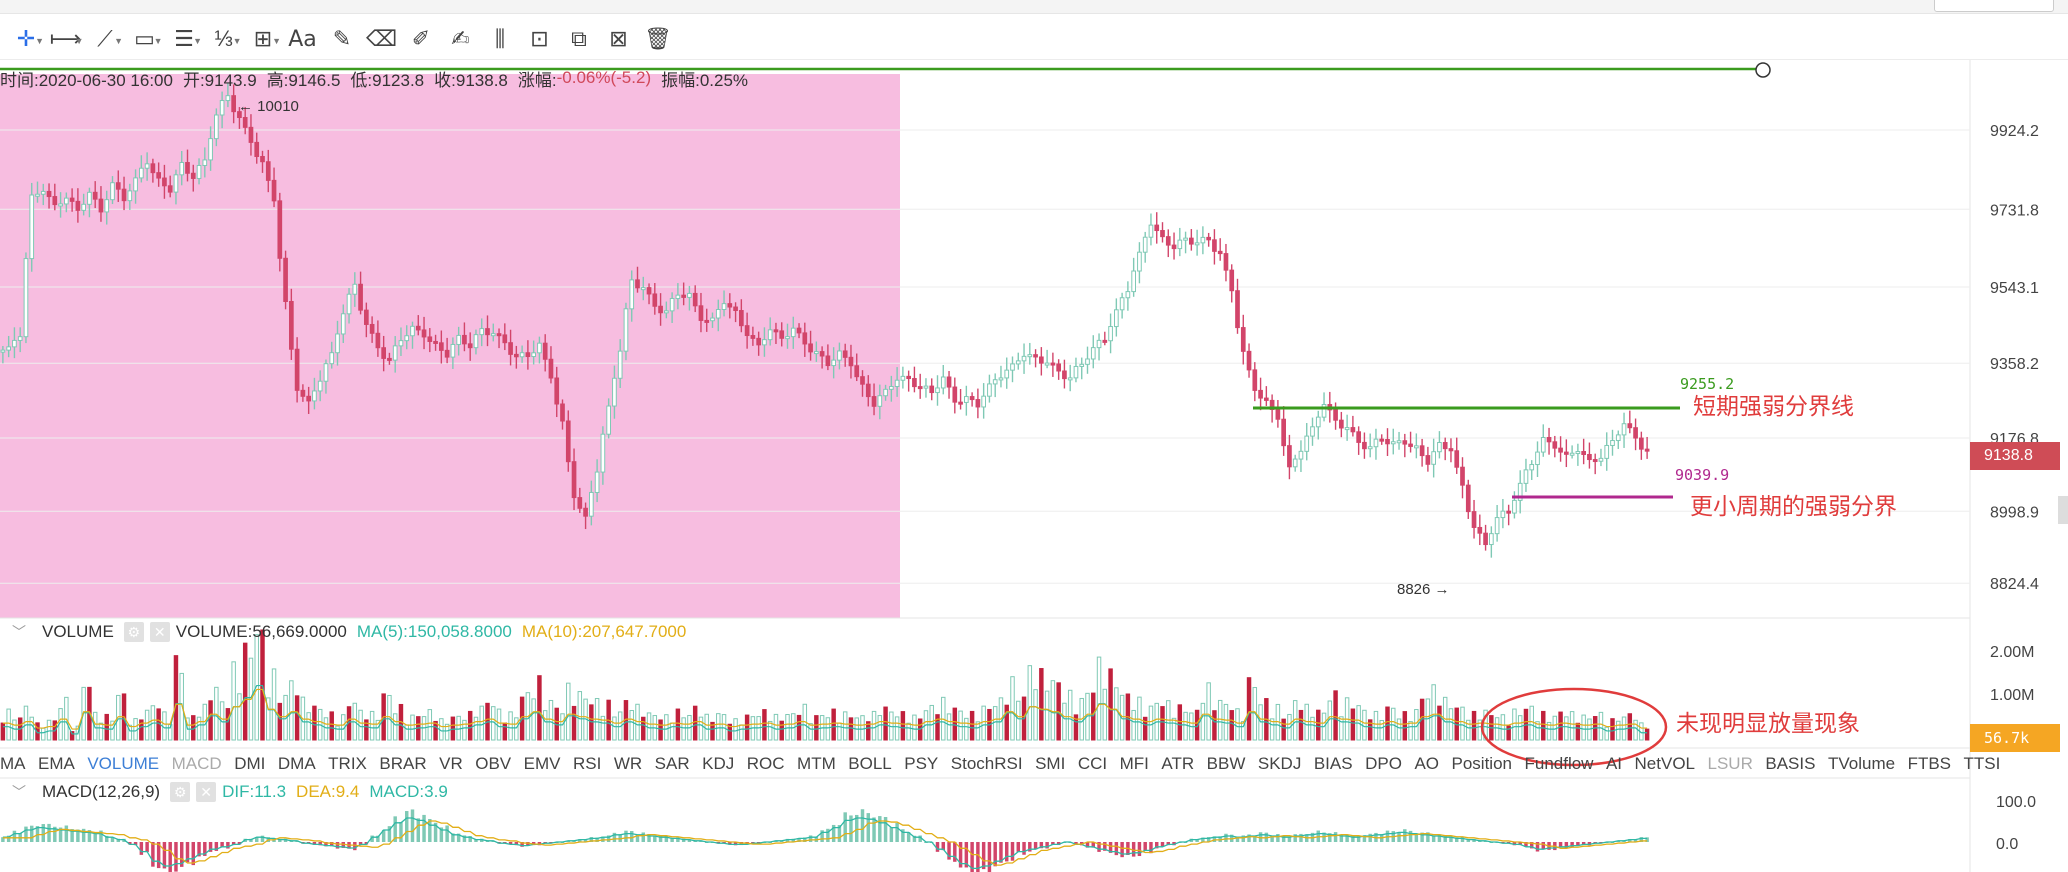 Image resolution: width=2068 pixels, height=872 pixels. I want to click on indicator-tab-tvolume: TVolume, so click(1861, 763).